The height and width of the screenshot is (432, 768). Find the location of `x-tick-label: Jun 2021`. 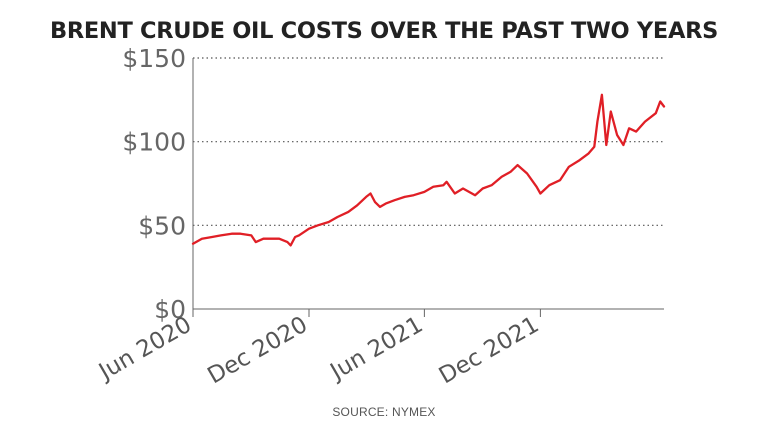

x-tick-label: Jun 2021 is located at coordinates (375, 349).